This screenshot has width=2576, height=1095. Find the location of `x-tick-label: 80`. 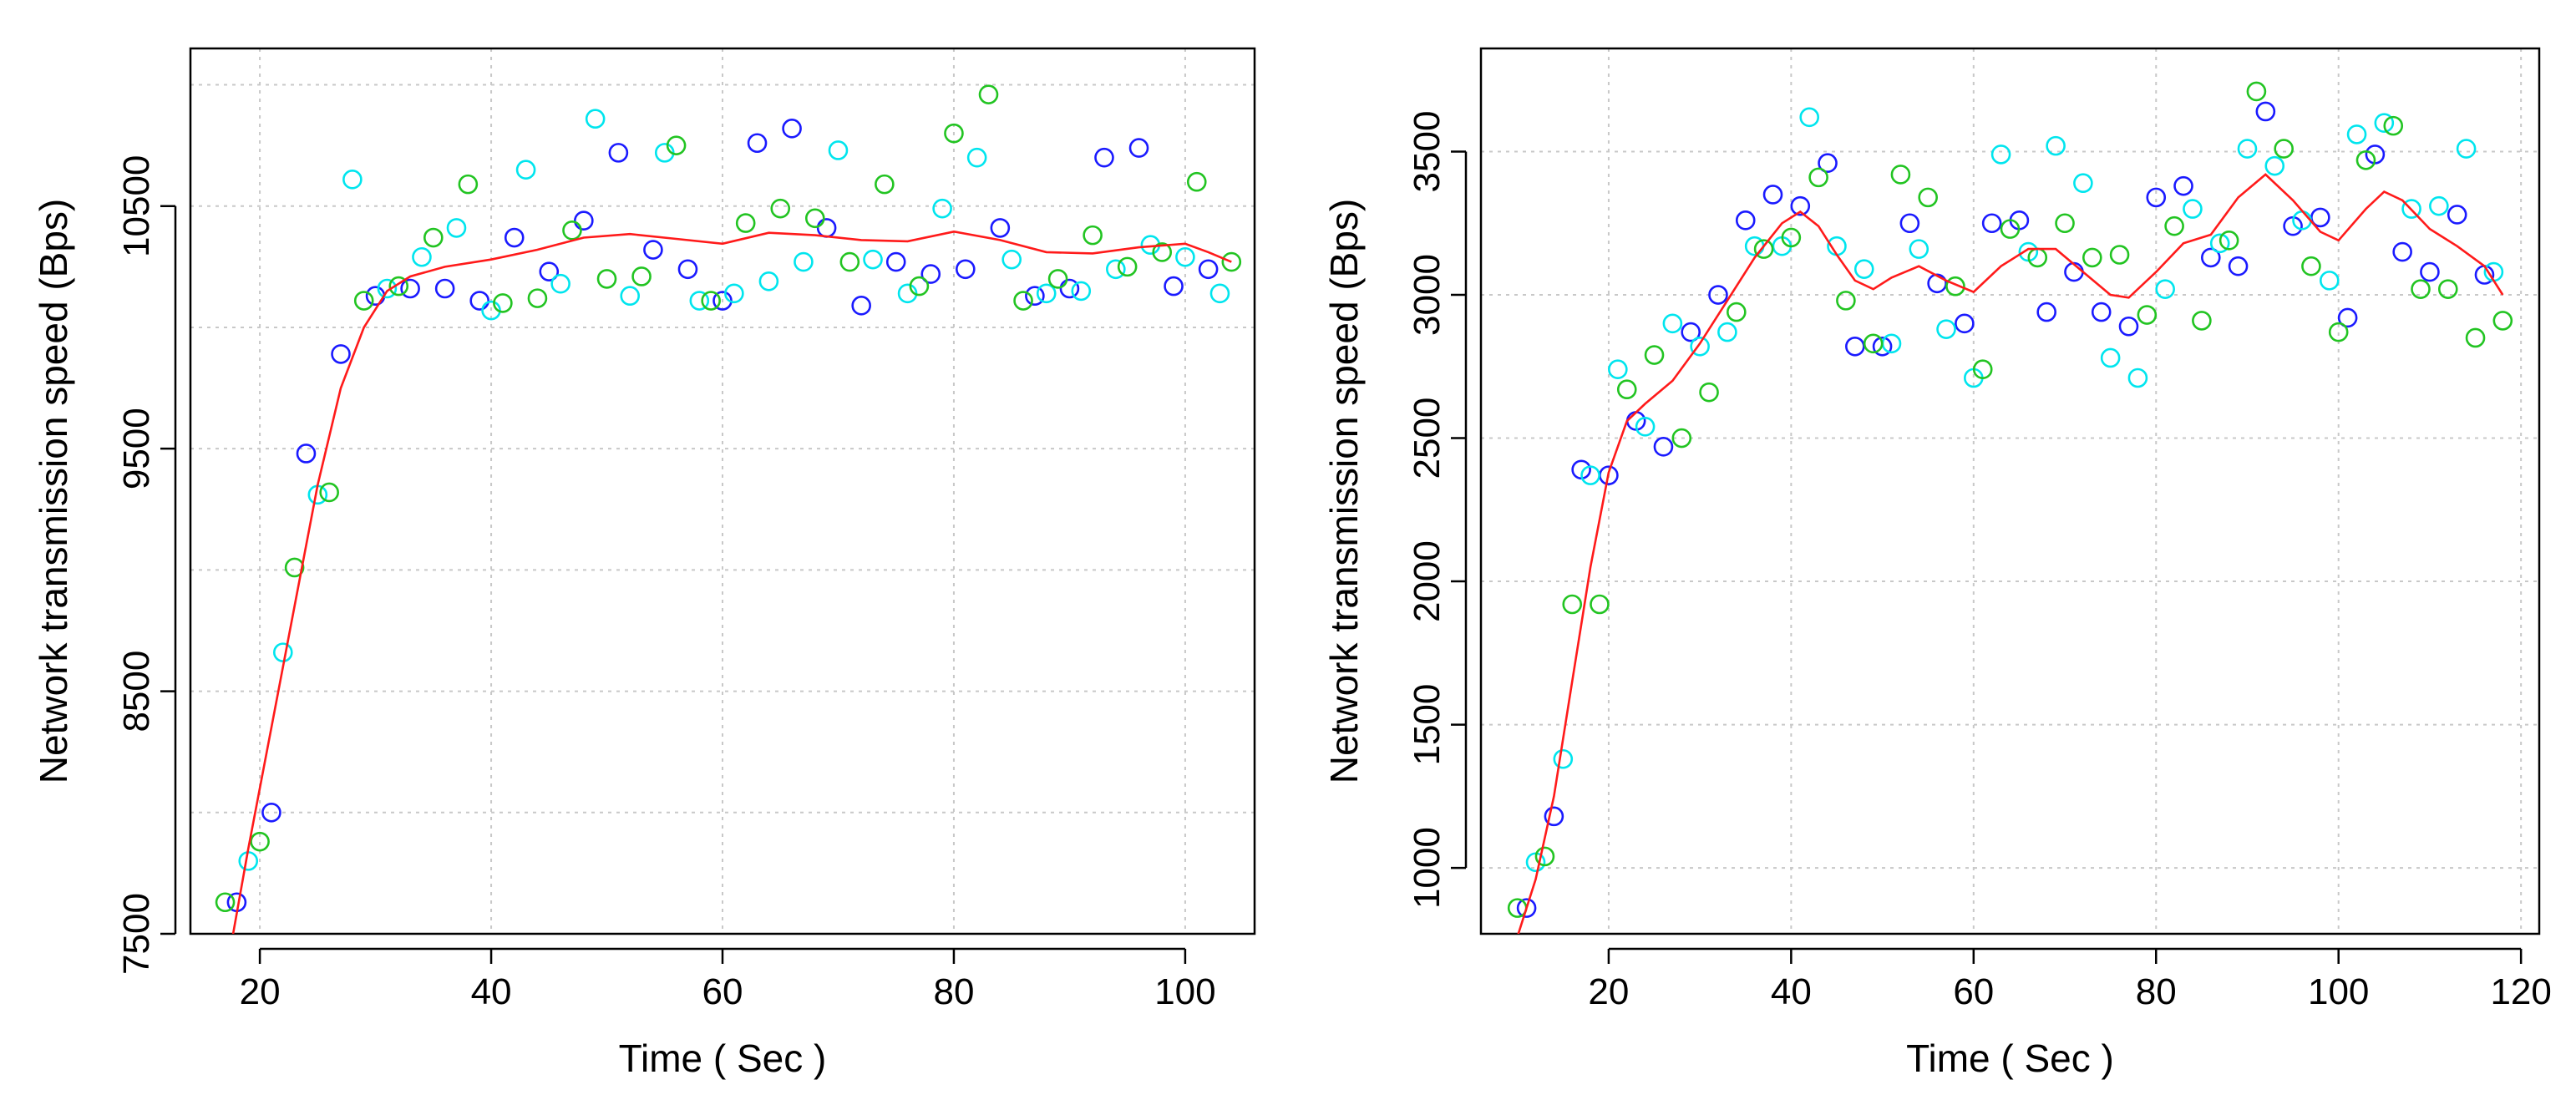

x-tick-label: 80 is located at coordinates (953, 992).